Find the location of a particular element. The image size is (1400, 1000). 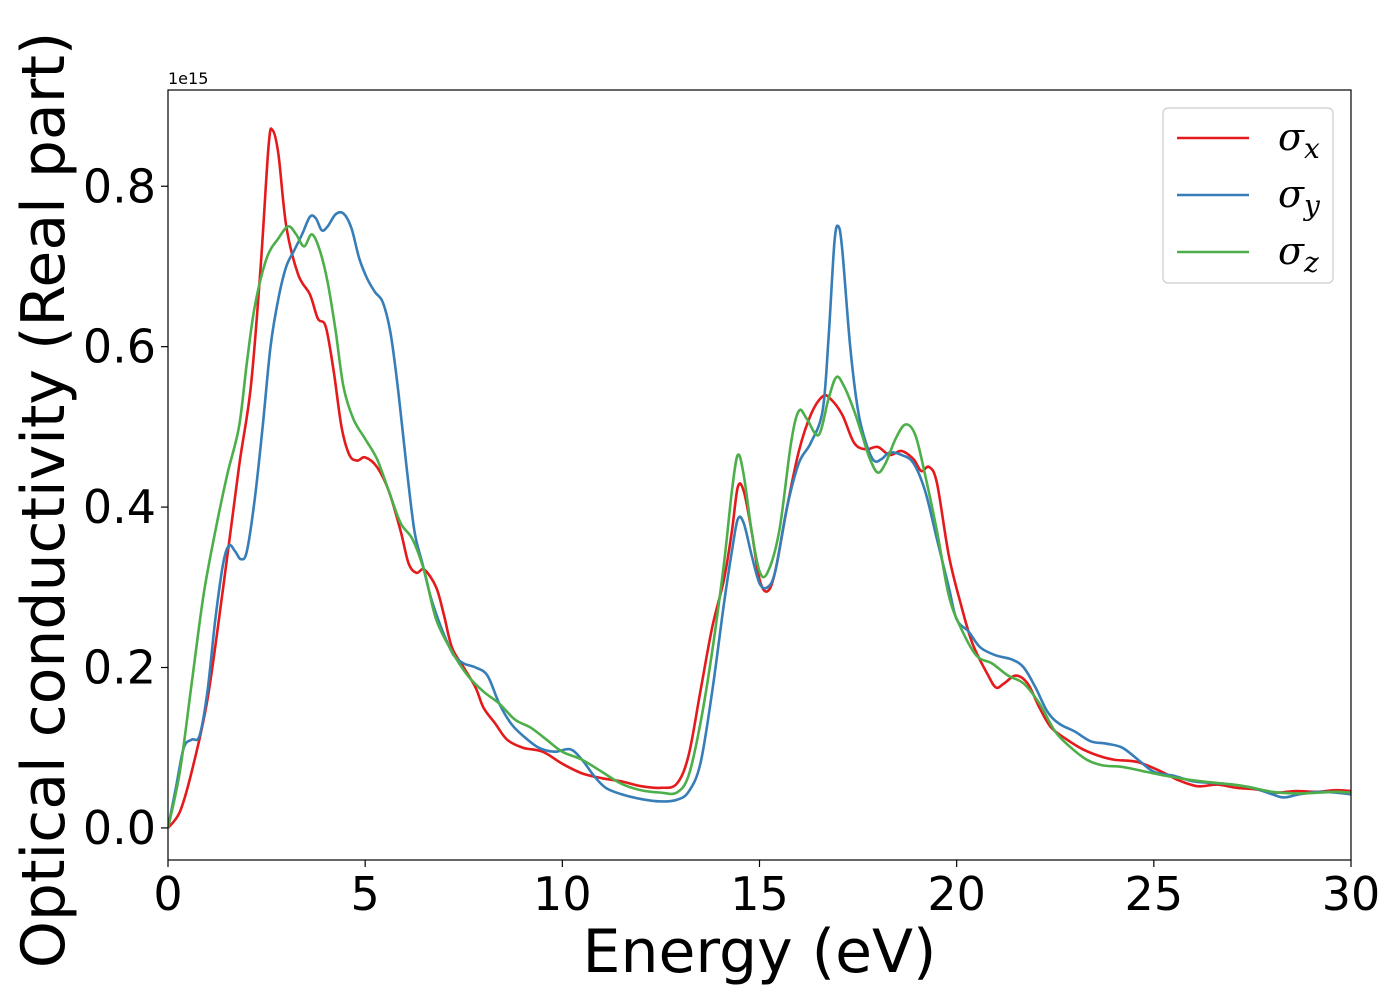

x-axis: 0 5 10 15 20 25 30 is located at coordinates (766, 890).